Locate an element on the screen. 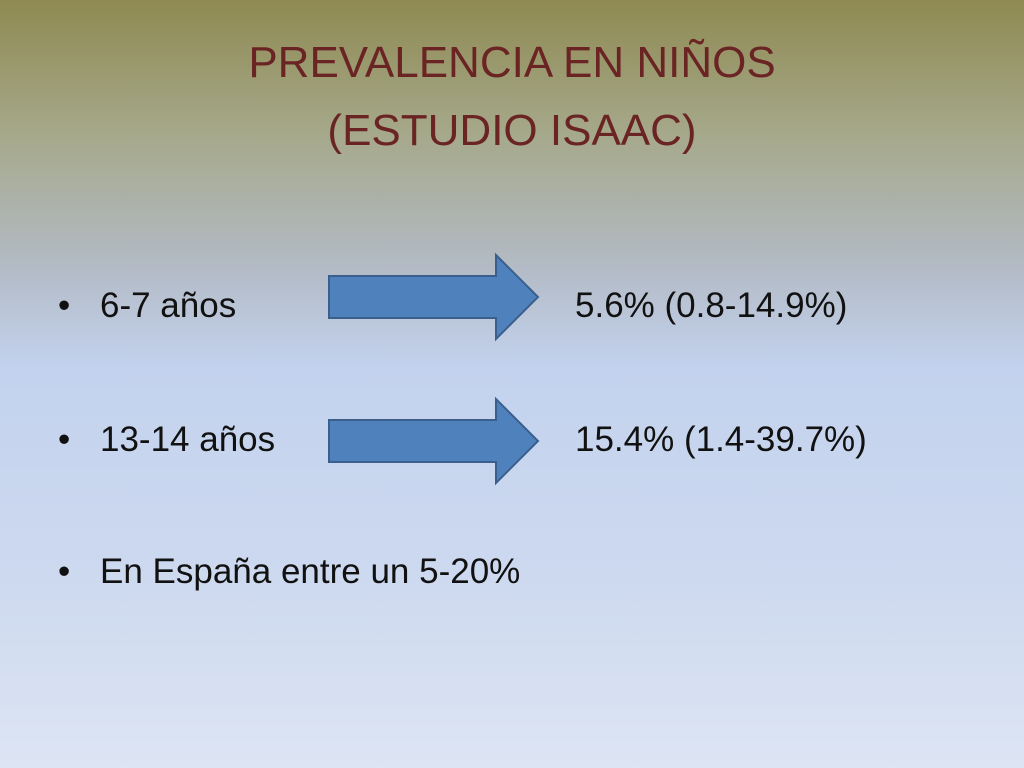 The image size is (1024, 768). item-label: 13-14 años is located at coordinates (188, 439).